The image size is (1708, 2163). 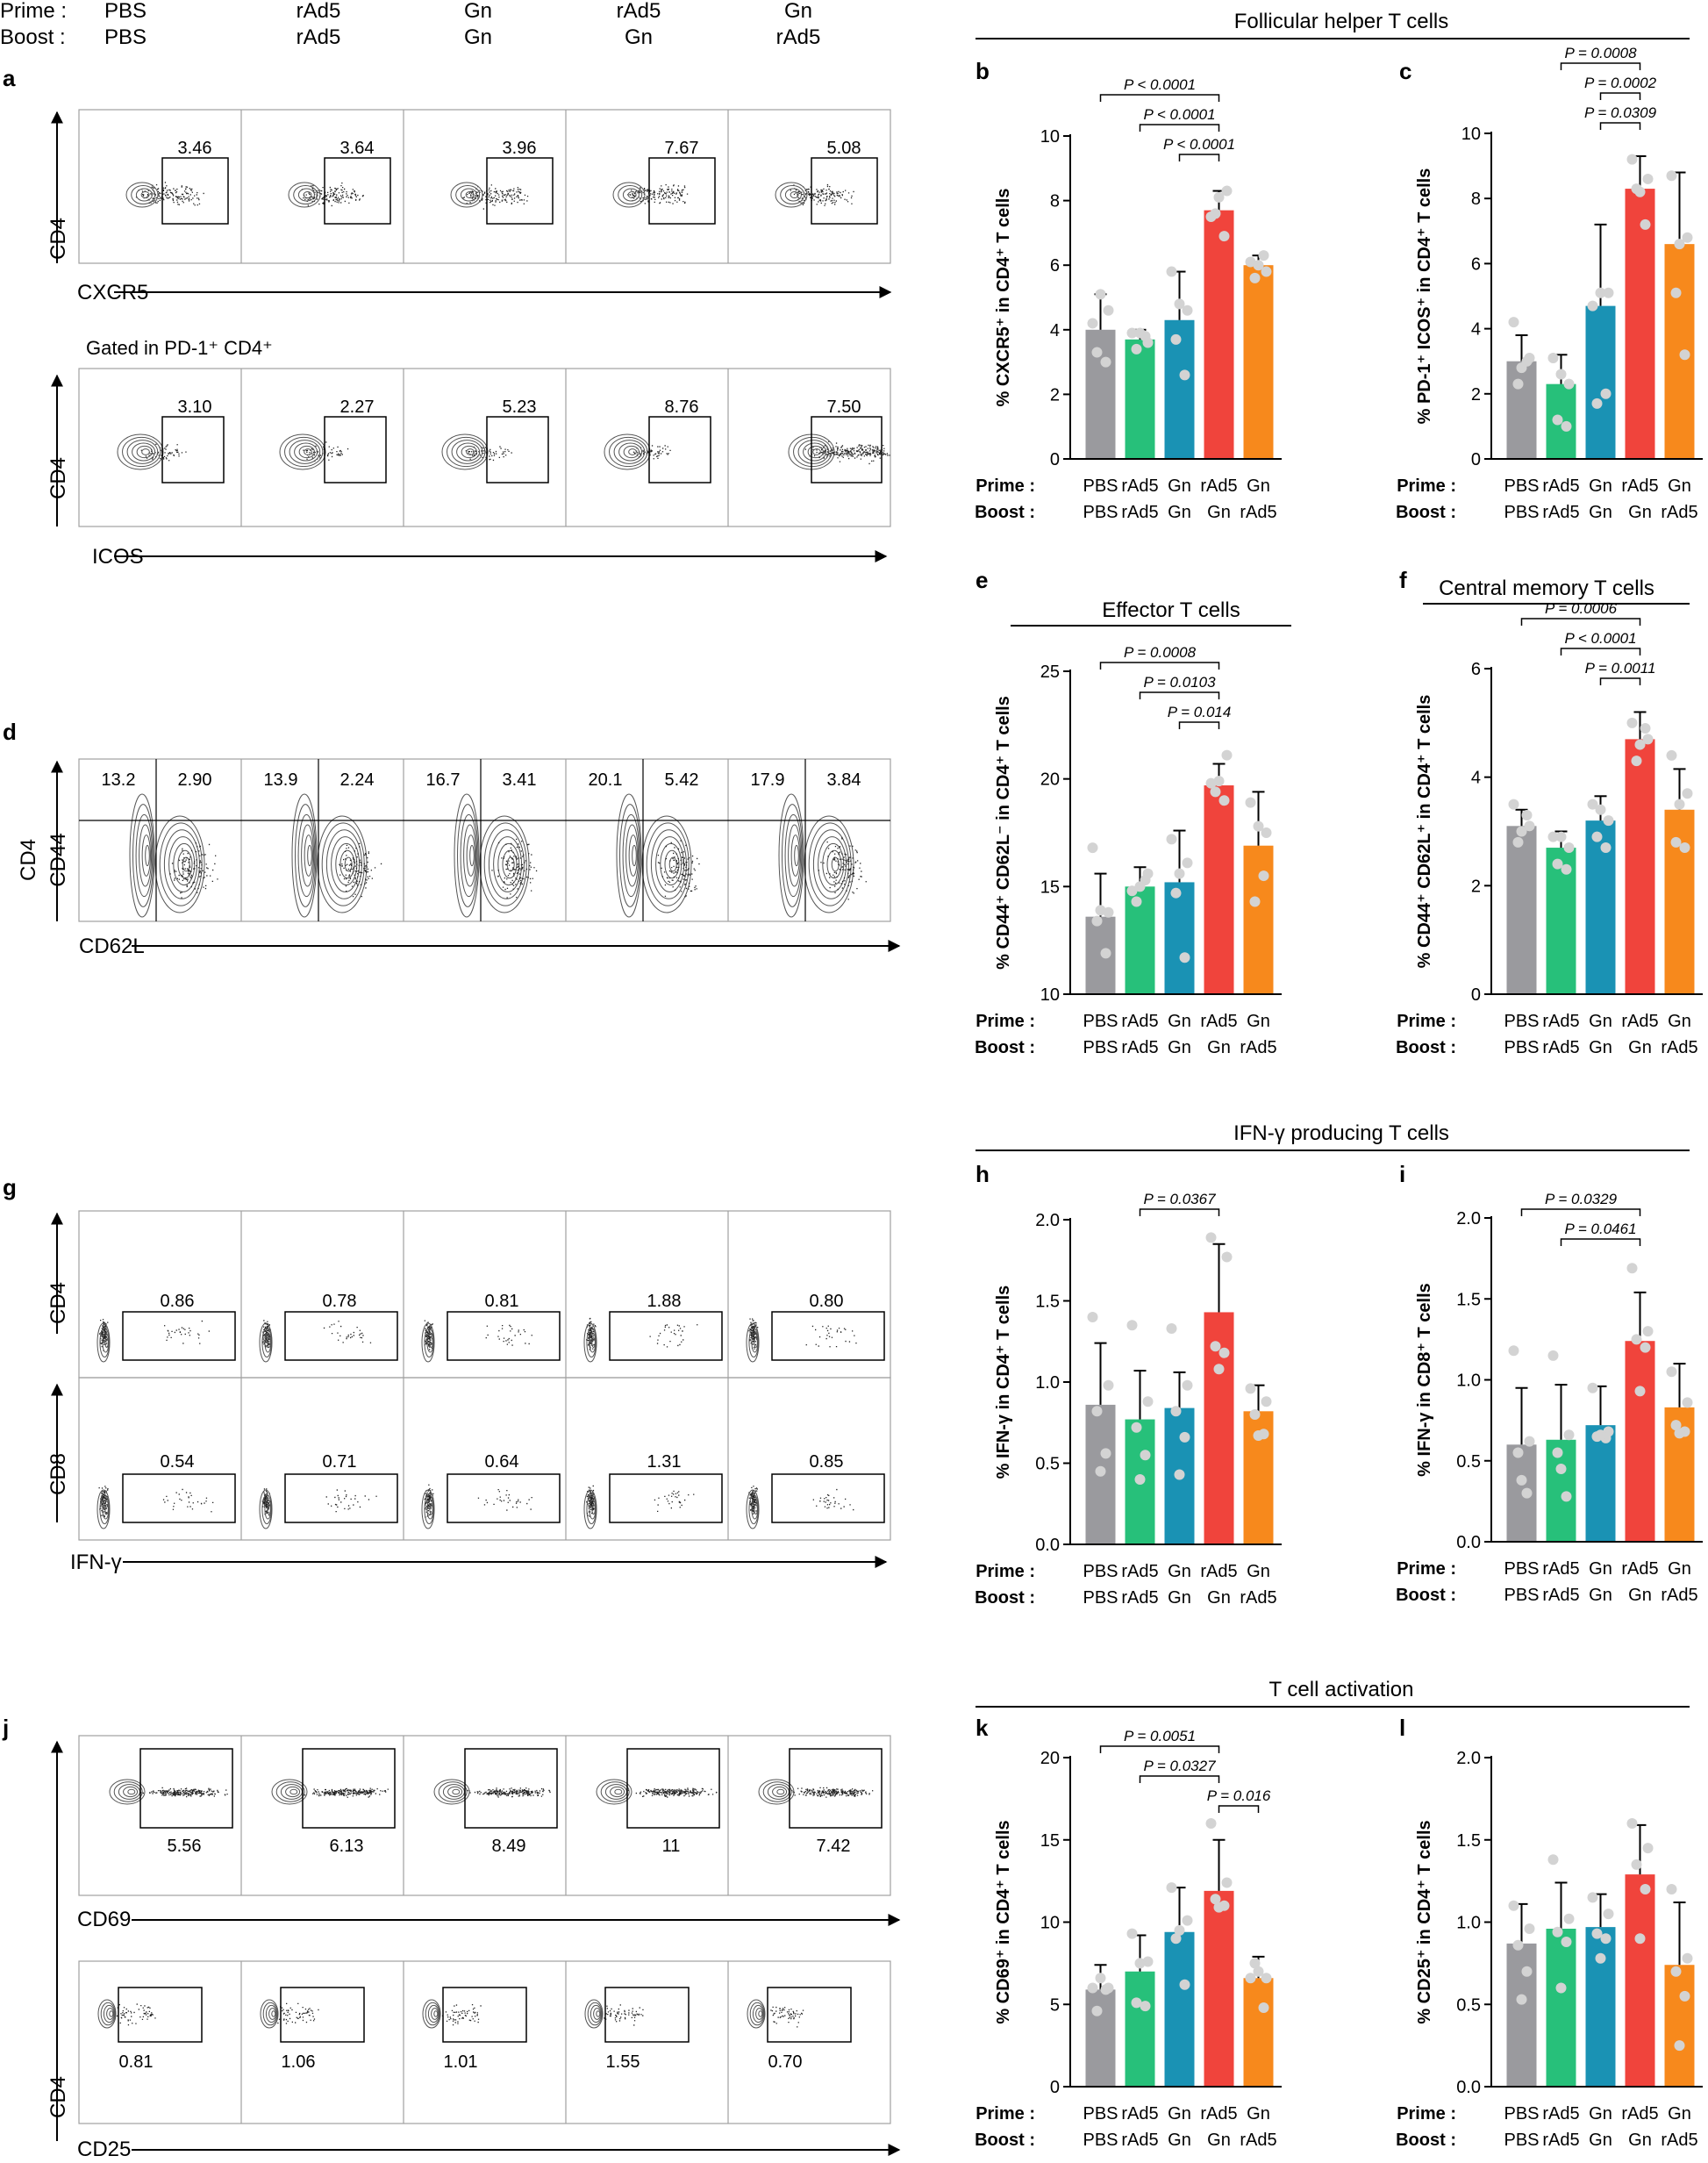 I want to click on quadrant-value-left: 20.1, so click(x=606, y=780).